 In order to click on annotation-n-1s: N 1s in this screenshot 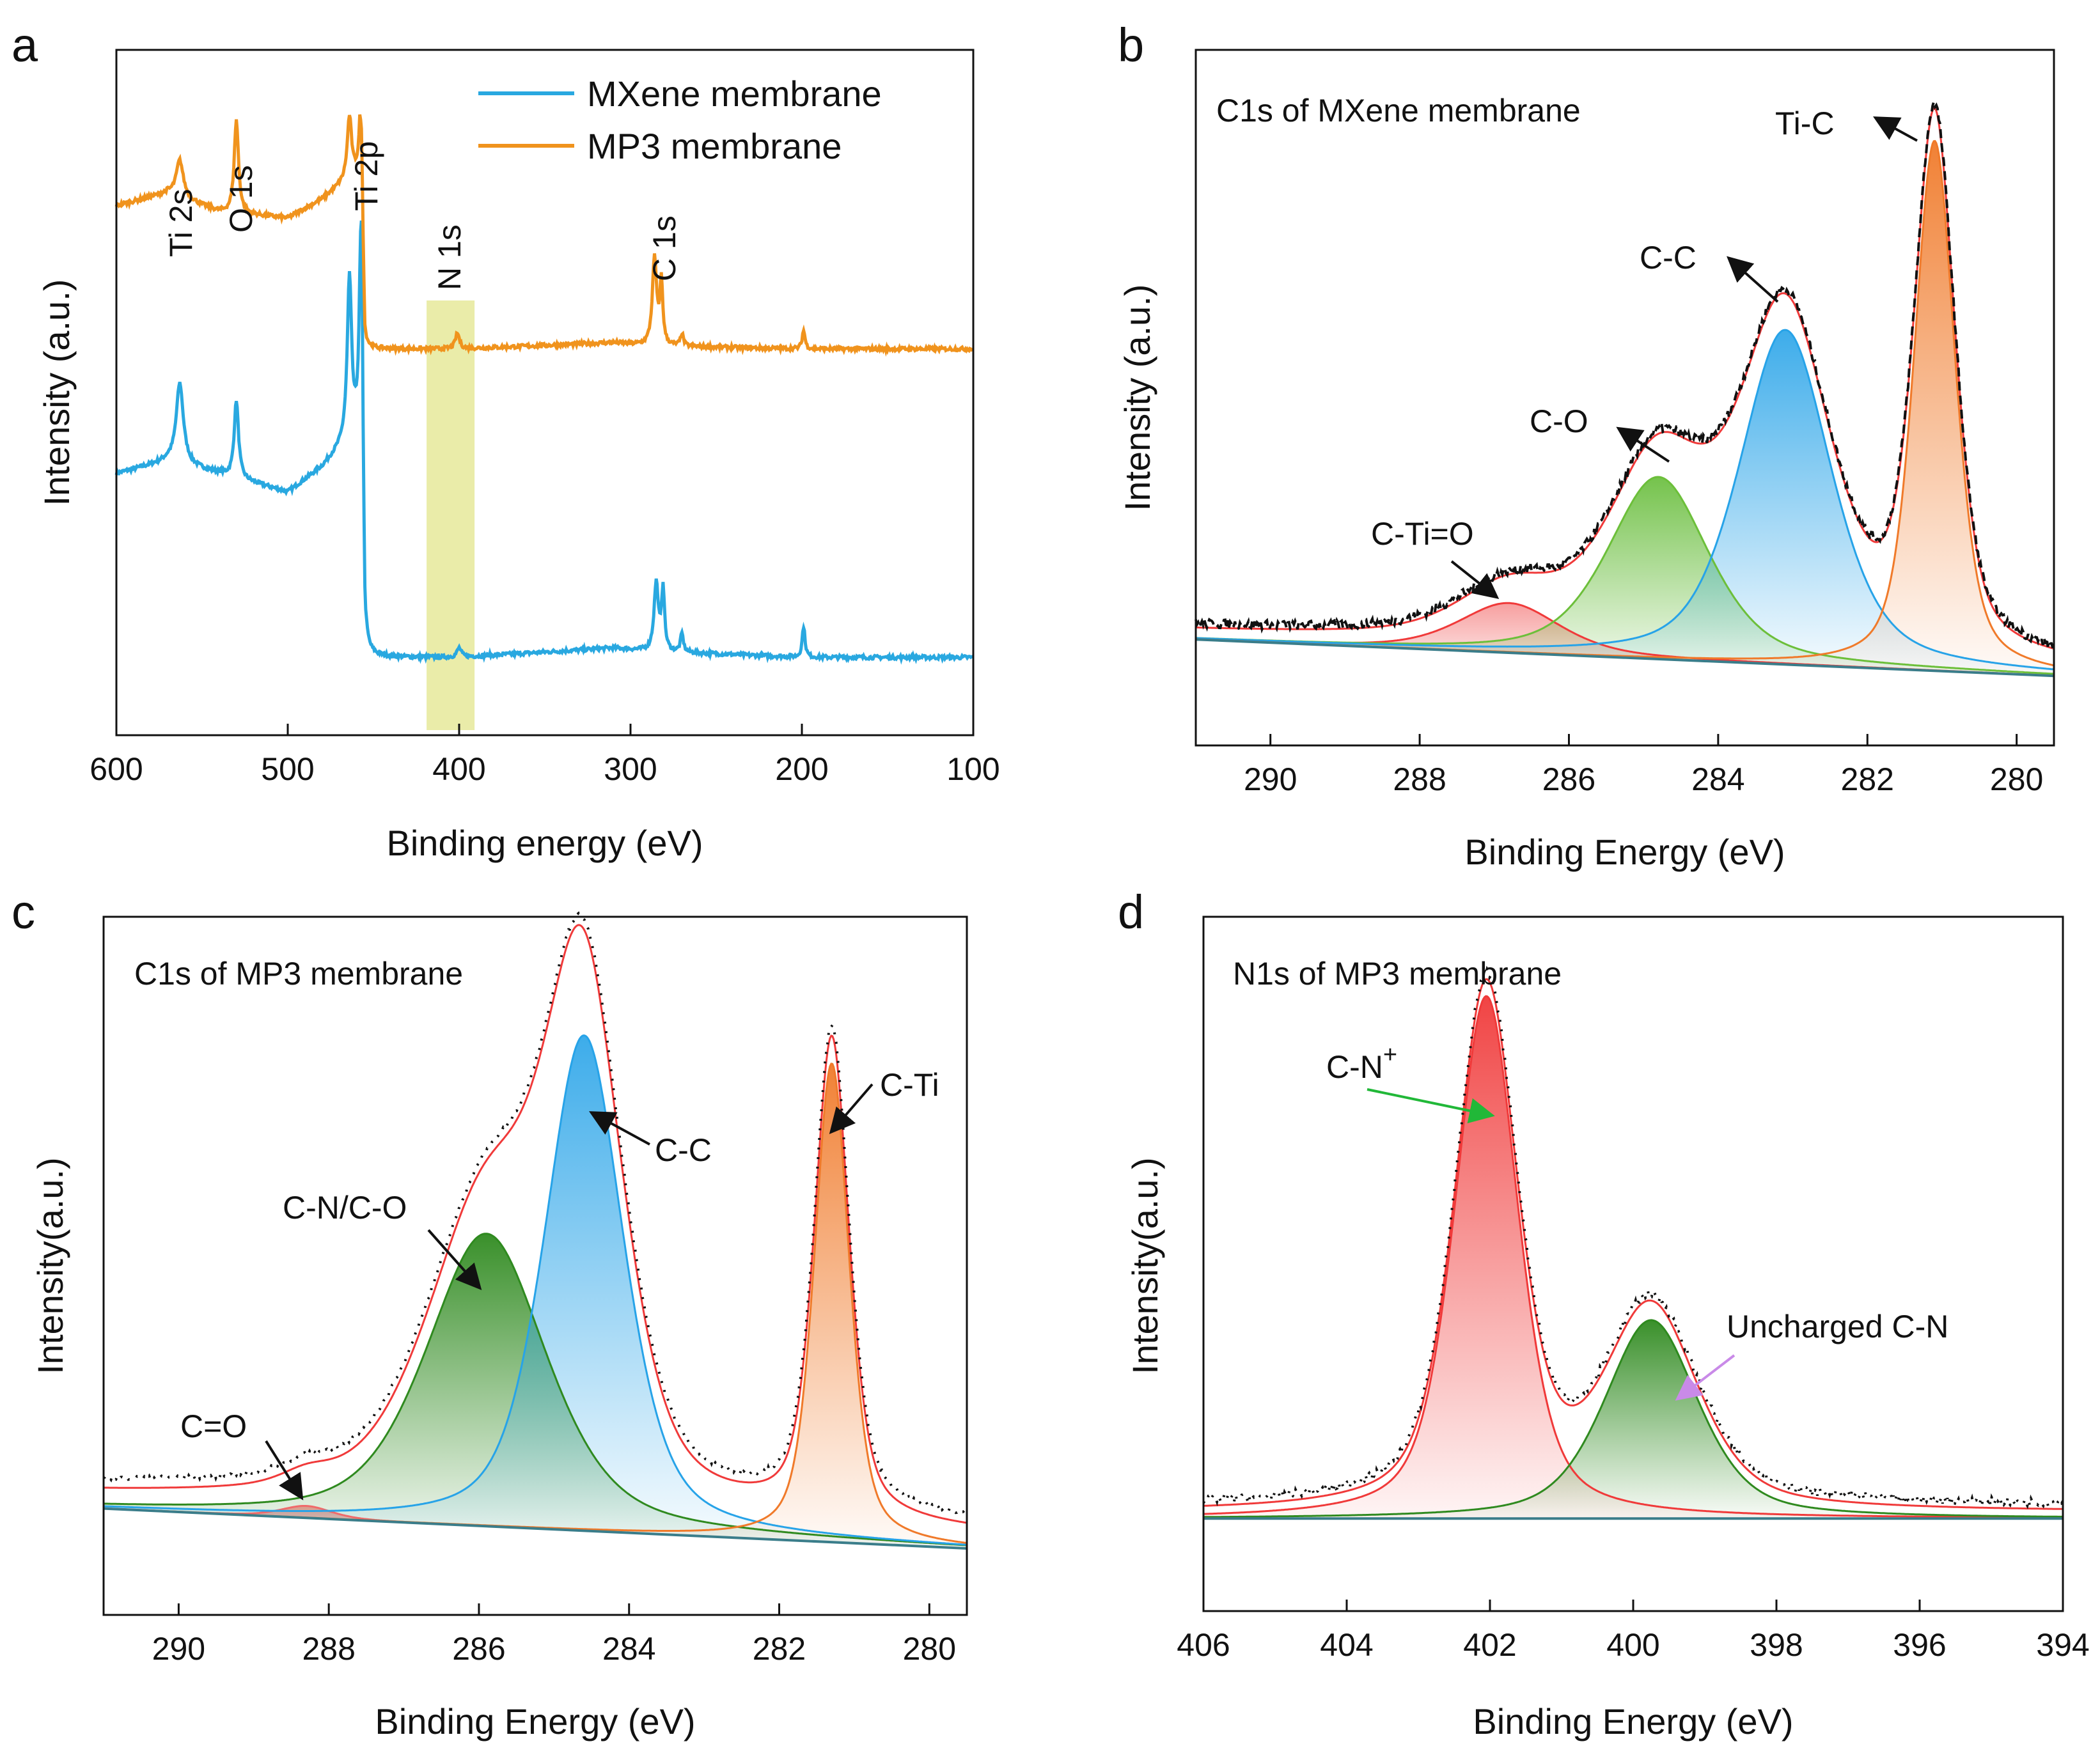, I will do `click(450, 257)`.